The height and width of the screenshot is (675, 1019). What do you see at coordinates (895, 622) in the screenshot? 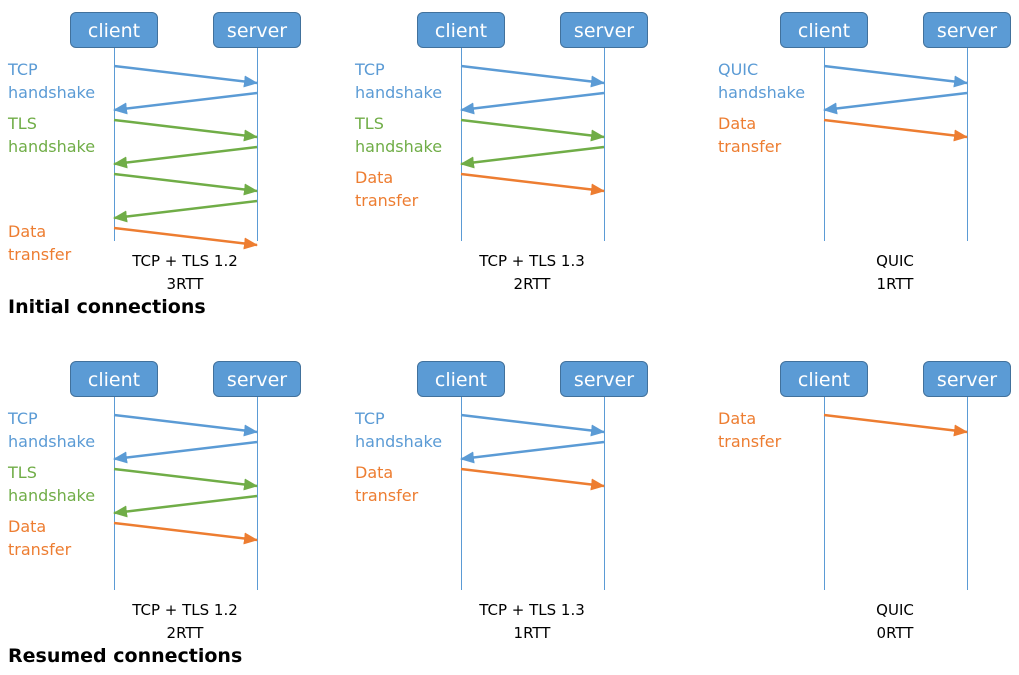
I see `panel-caption: QUIC 0RTT` at bounding box center [895, 622].